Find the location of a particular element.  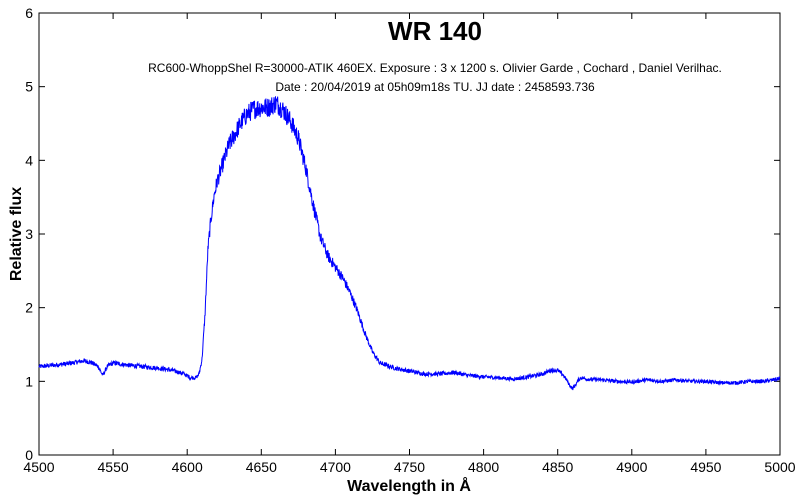

y-tick-label: 6 is located at coordinates (29, 13).